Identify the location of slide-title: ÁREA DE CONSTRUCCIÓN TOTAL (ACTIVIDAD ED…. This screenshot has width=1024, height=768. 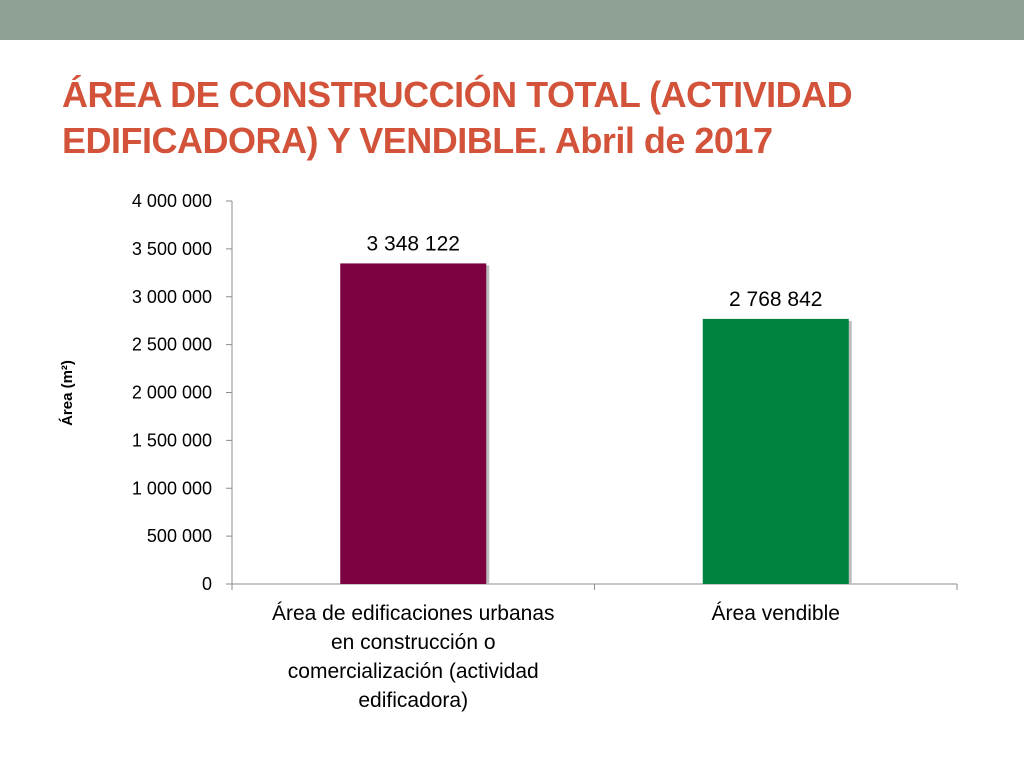
(512, 118).